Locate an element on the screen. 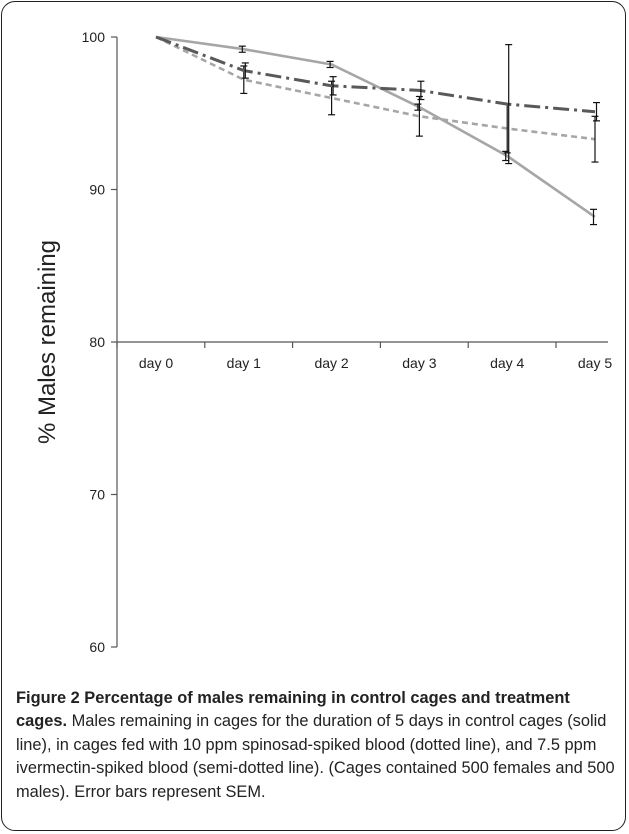 This screenshot has width=629, height=834. x-tick-label: day 4 is located at coordinates (507, 363).